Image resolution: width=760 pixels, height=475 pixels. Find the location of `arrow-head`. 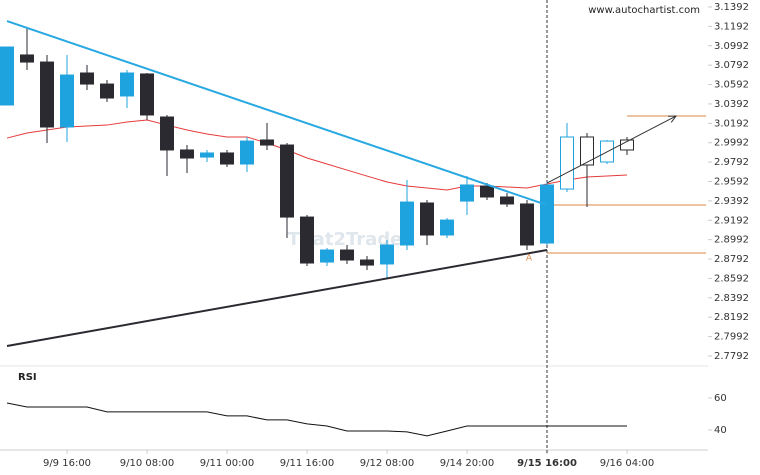

arrow-head is located at coordinates (672, 119).